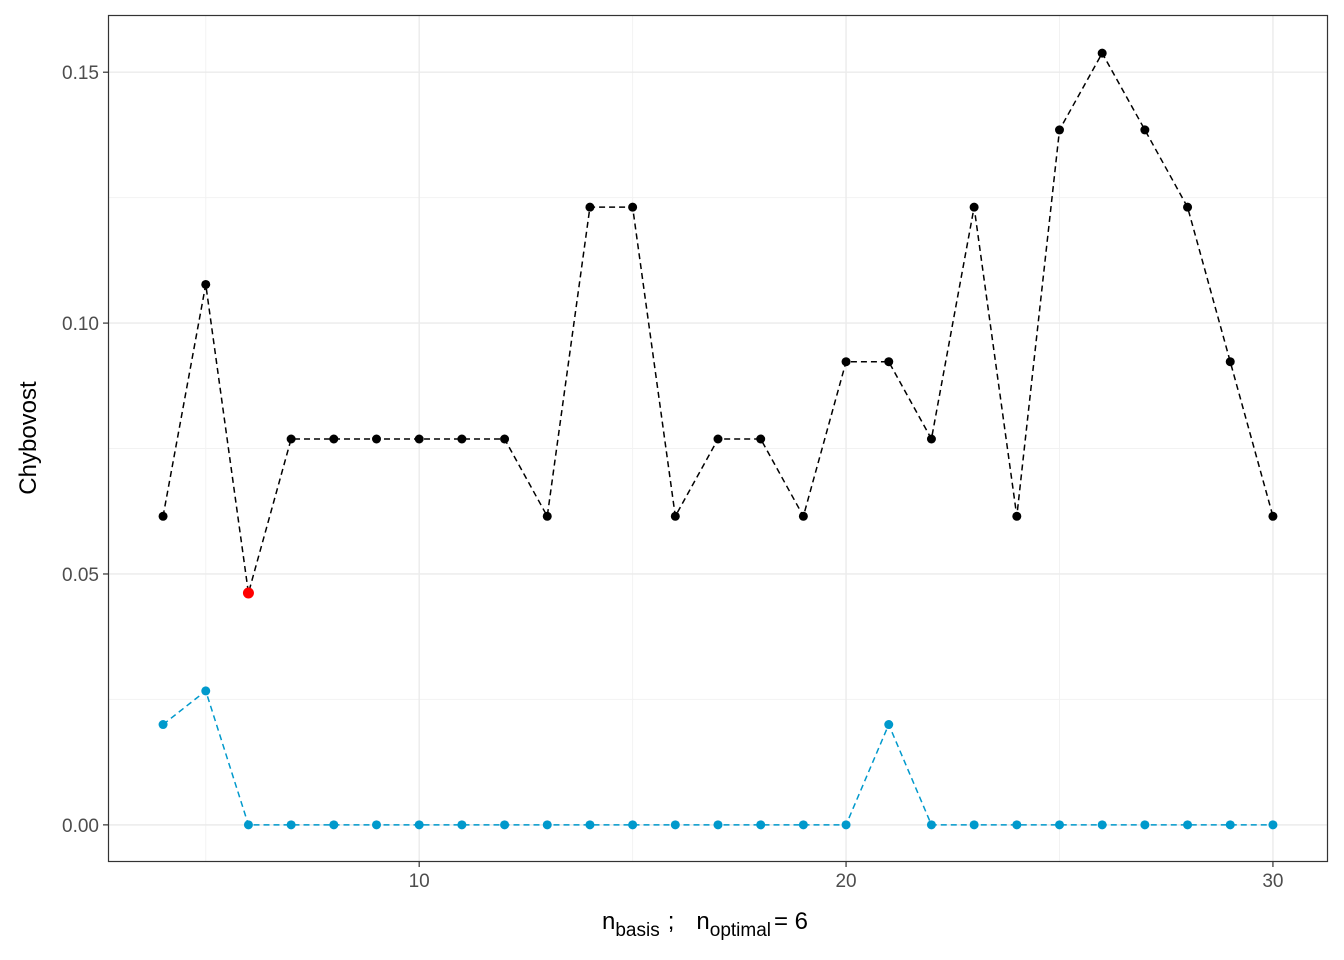 The image size is (1344, 960). I want to click on y-tick-label: 0.15, so click(80, 73).